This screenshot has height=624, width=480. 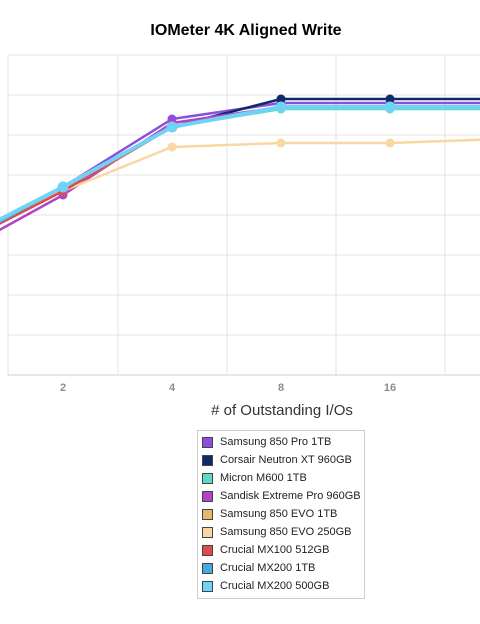 I want to click on x-tick-label: 8, so click(x=281, y=388).